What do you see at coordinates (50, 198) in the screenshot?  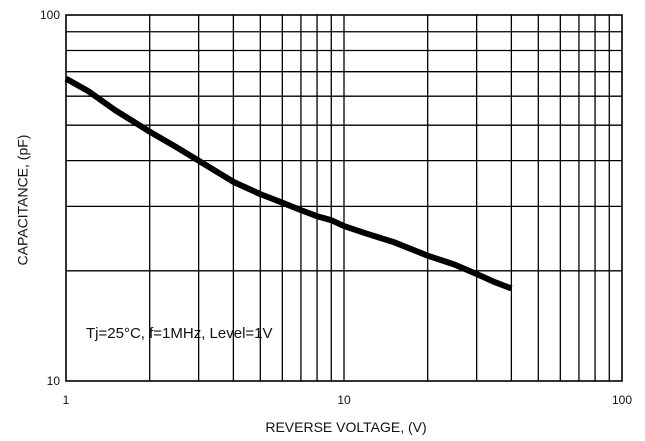 I see `y-tick-labels: 10 100` at bounding box center [50, 198].